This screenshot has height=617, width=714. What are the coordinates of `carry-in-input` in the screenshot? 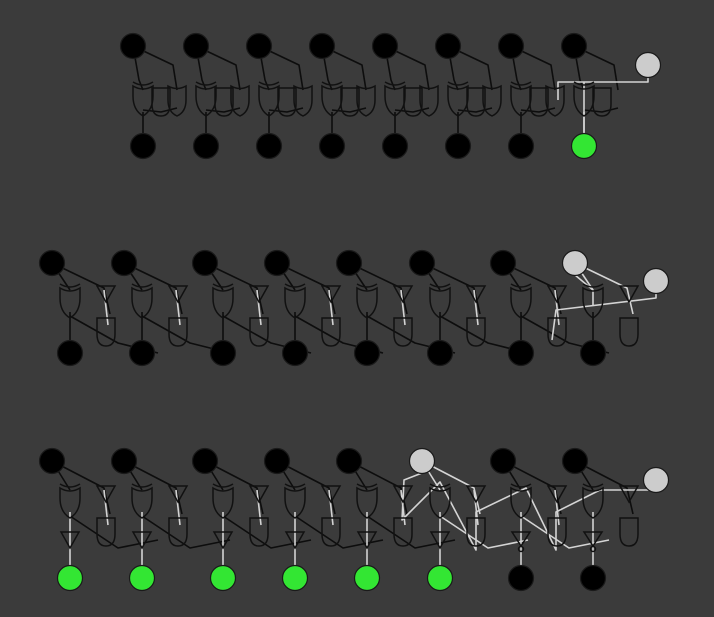 It's located at (656, 281).